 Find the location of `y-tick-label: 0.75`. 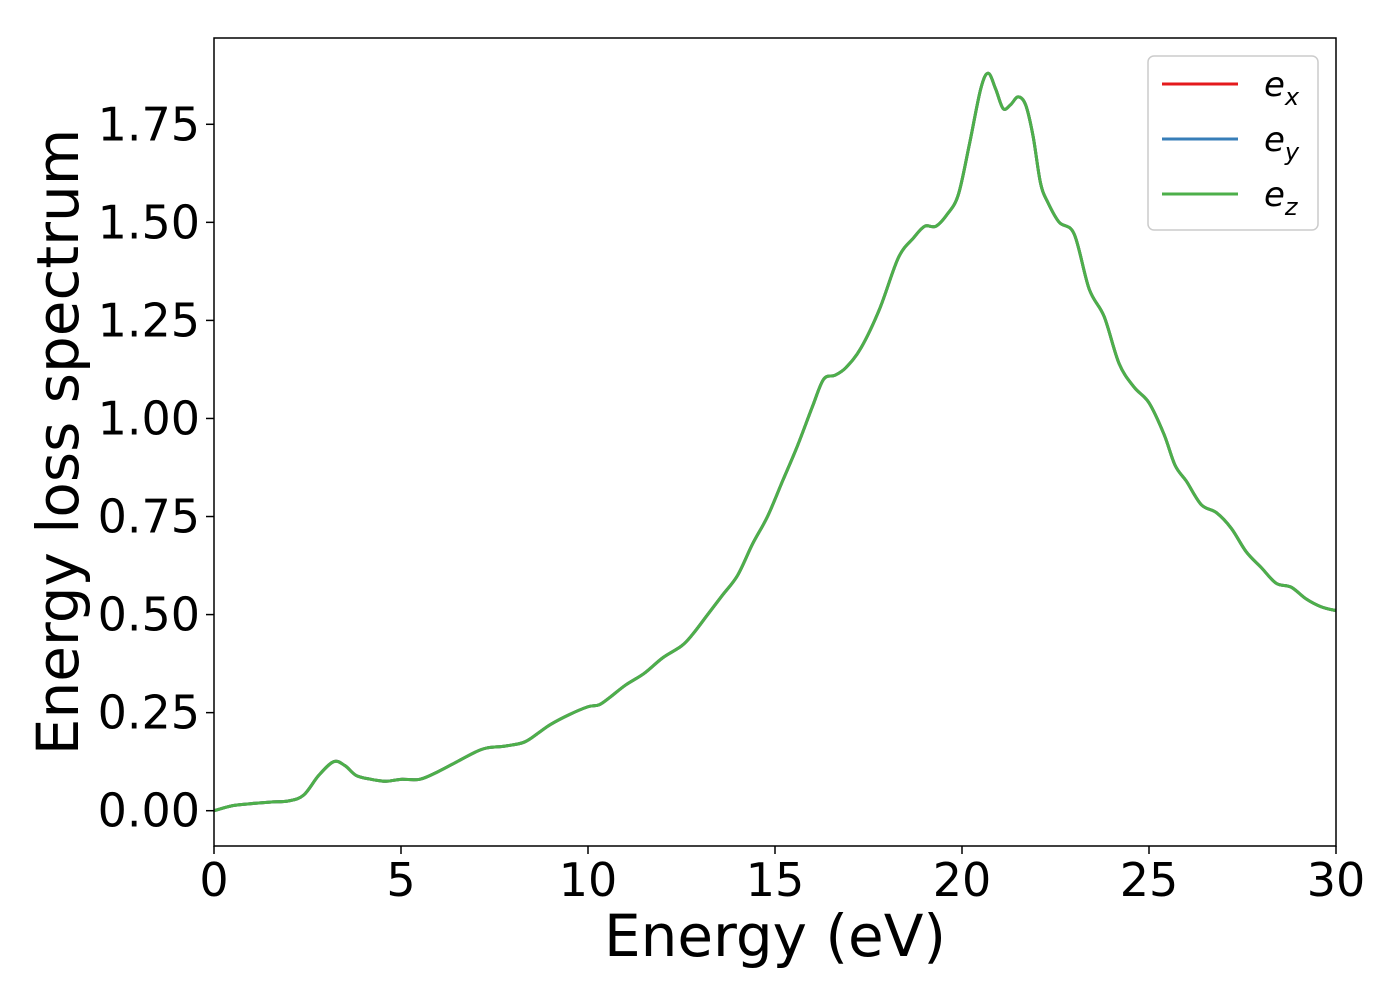

y-tick-label: 0.75 is located at coordinates (149, 517).